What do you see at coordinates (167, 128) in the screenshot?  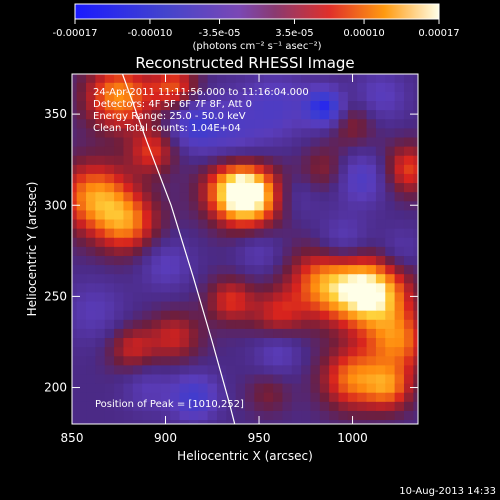 I see `annotation-clean-counts: Clean Total counts: 1.04E+04` at bounding box center [167, 128].